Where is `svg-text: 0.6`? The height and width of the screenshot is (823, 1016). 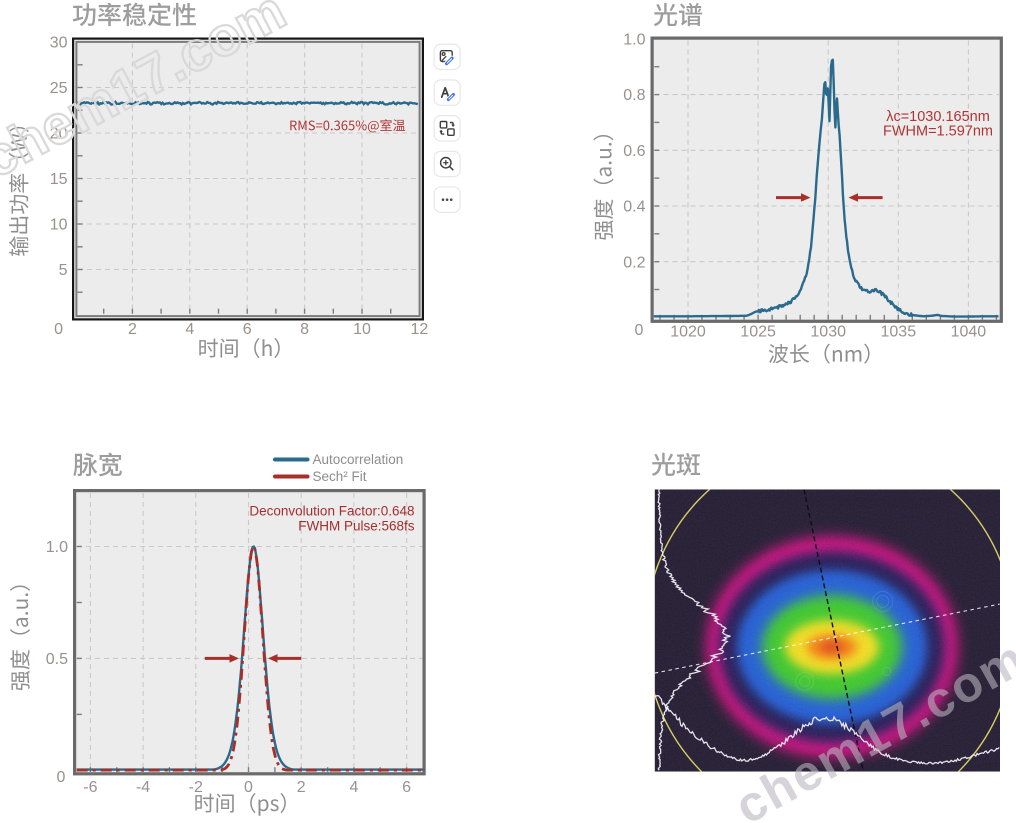
svg-text: 0.6 is located at coordinates (634, 151).